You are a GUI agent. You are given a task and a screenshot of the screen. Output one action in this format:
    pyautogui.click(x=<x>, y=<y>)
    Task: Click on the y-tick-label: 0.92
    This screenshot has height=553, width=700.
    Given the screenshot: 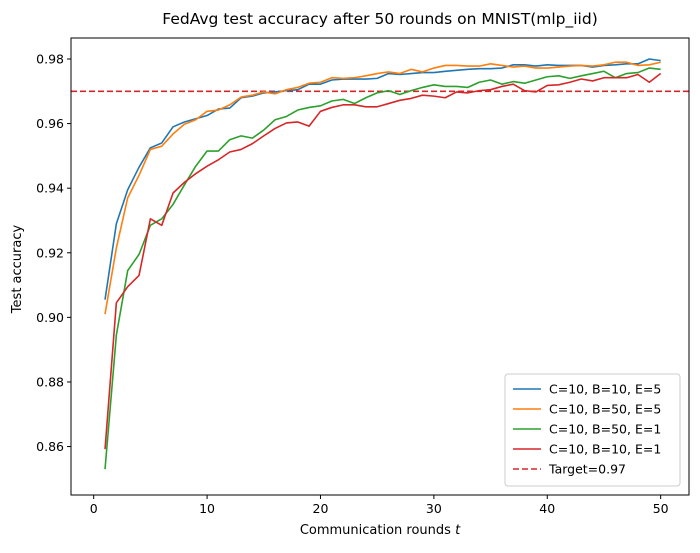 What is the action you would take?
    pyautogui.click(x=50, y=252)
    